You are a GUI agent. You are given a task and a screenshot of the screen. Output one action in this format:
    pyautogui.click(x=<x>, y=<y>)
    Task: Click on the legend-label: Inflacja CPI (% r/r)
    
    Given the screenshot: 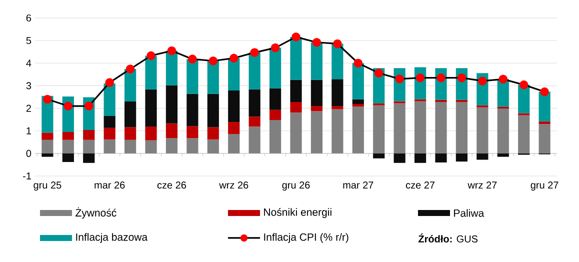 What is the action you would take?
    pyautogui.click(x=306, y=238)
    